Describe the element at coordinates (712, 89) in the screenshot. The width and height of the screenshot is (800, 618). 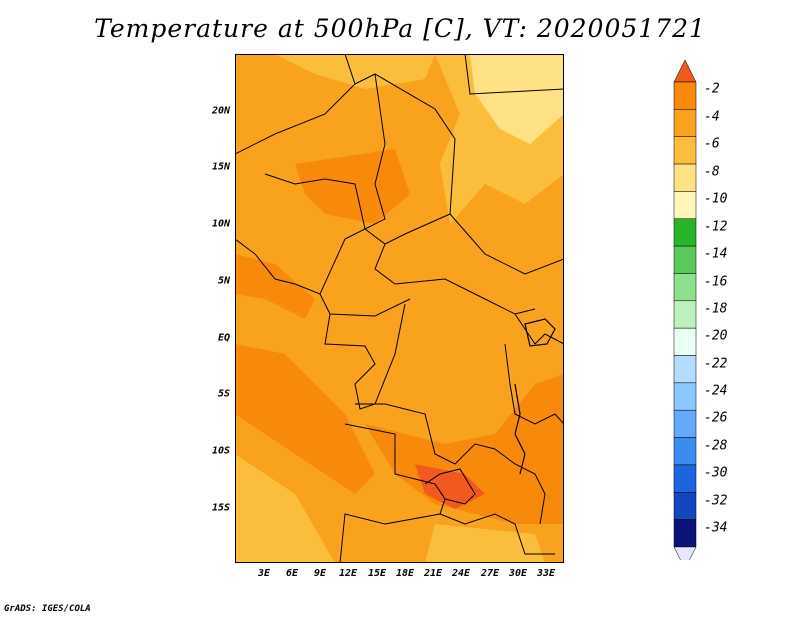
I see `colorbar-label: -2` at that location.